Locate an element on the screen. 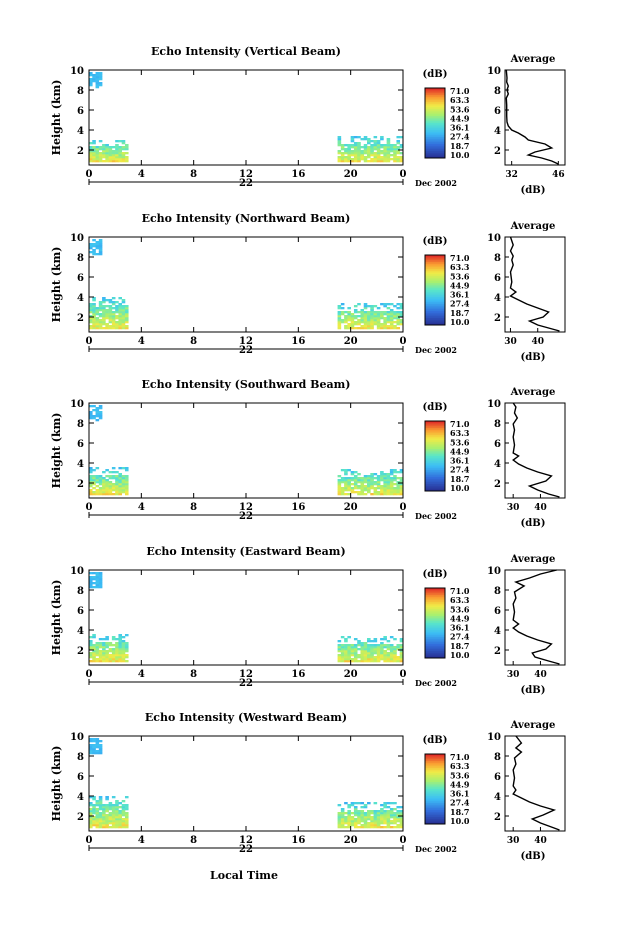 Image resolution: width=617 pixels, height=933 pixels. y-tick-label: 8 is located at coordinates (80, 757).